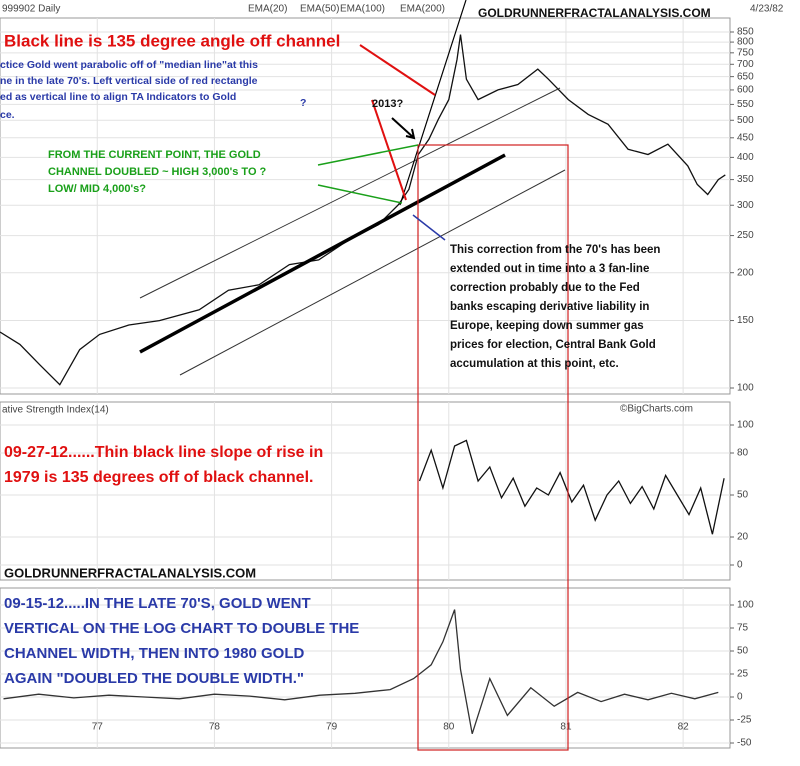  I want to click on x-tick-label: 82, so click(684, 727).